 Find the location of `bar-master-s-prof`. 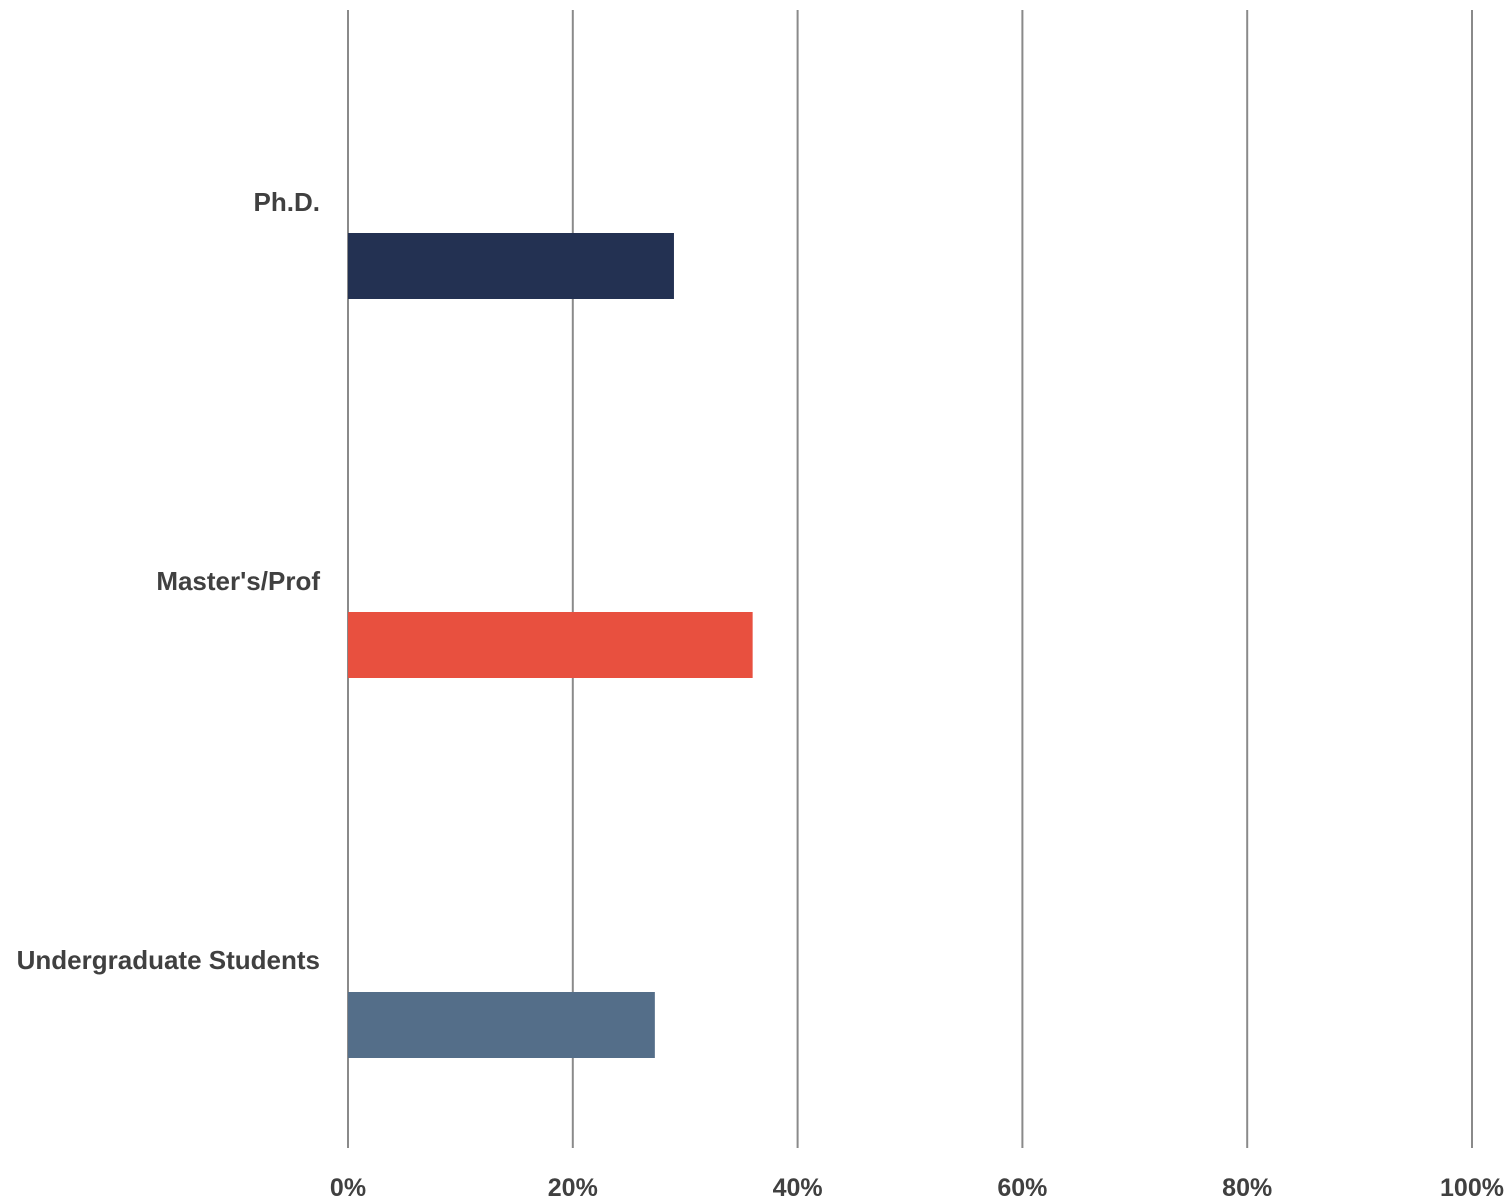

bar-master-s-prof is located at coordinates (550, 645).